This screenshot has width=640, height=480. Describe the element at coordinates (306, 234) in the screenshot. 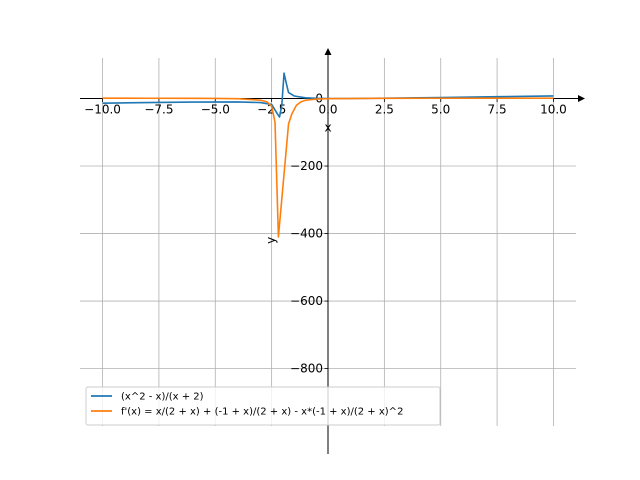

I see `y-tick-label: −400` at that location.